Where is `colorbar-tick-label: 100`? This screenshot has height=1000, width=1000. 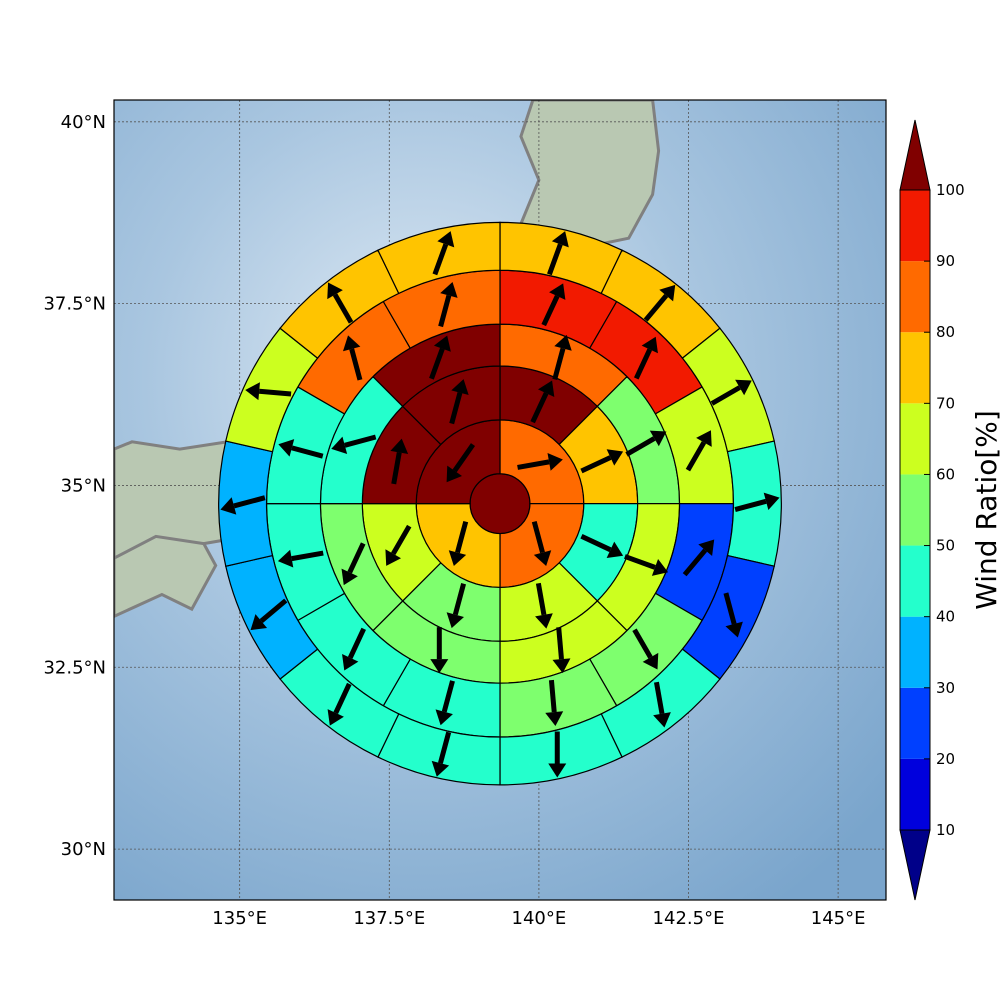
colorbar-tick-label: 100 is located at coordinates (950, 190).